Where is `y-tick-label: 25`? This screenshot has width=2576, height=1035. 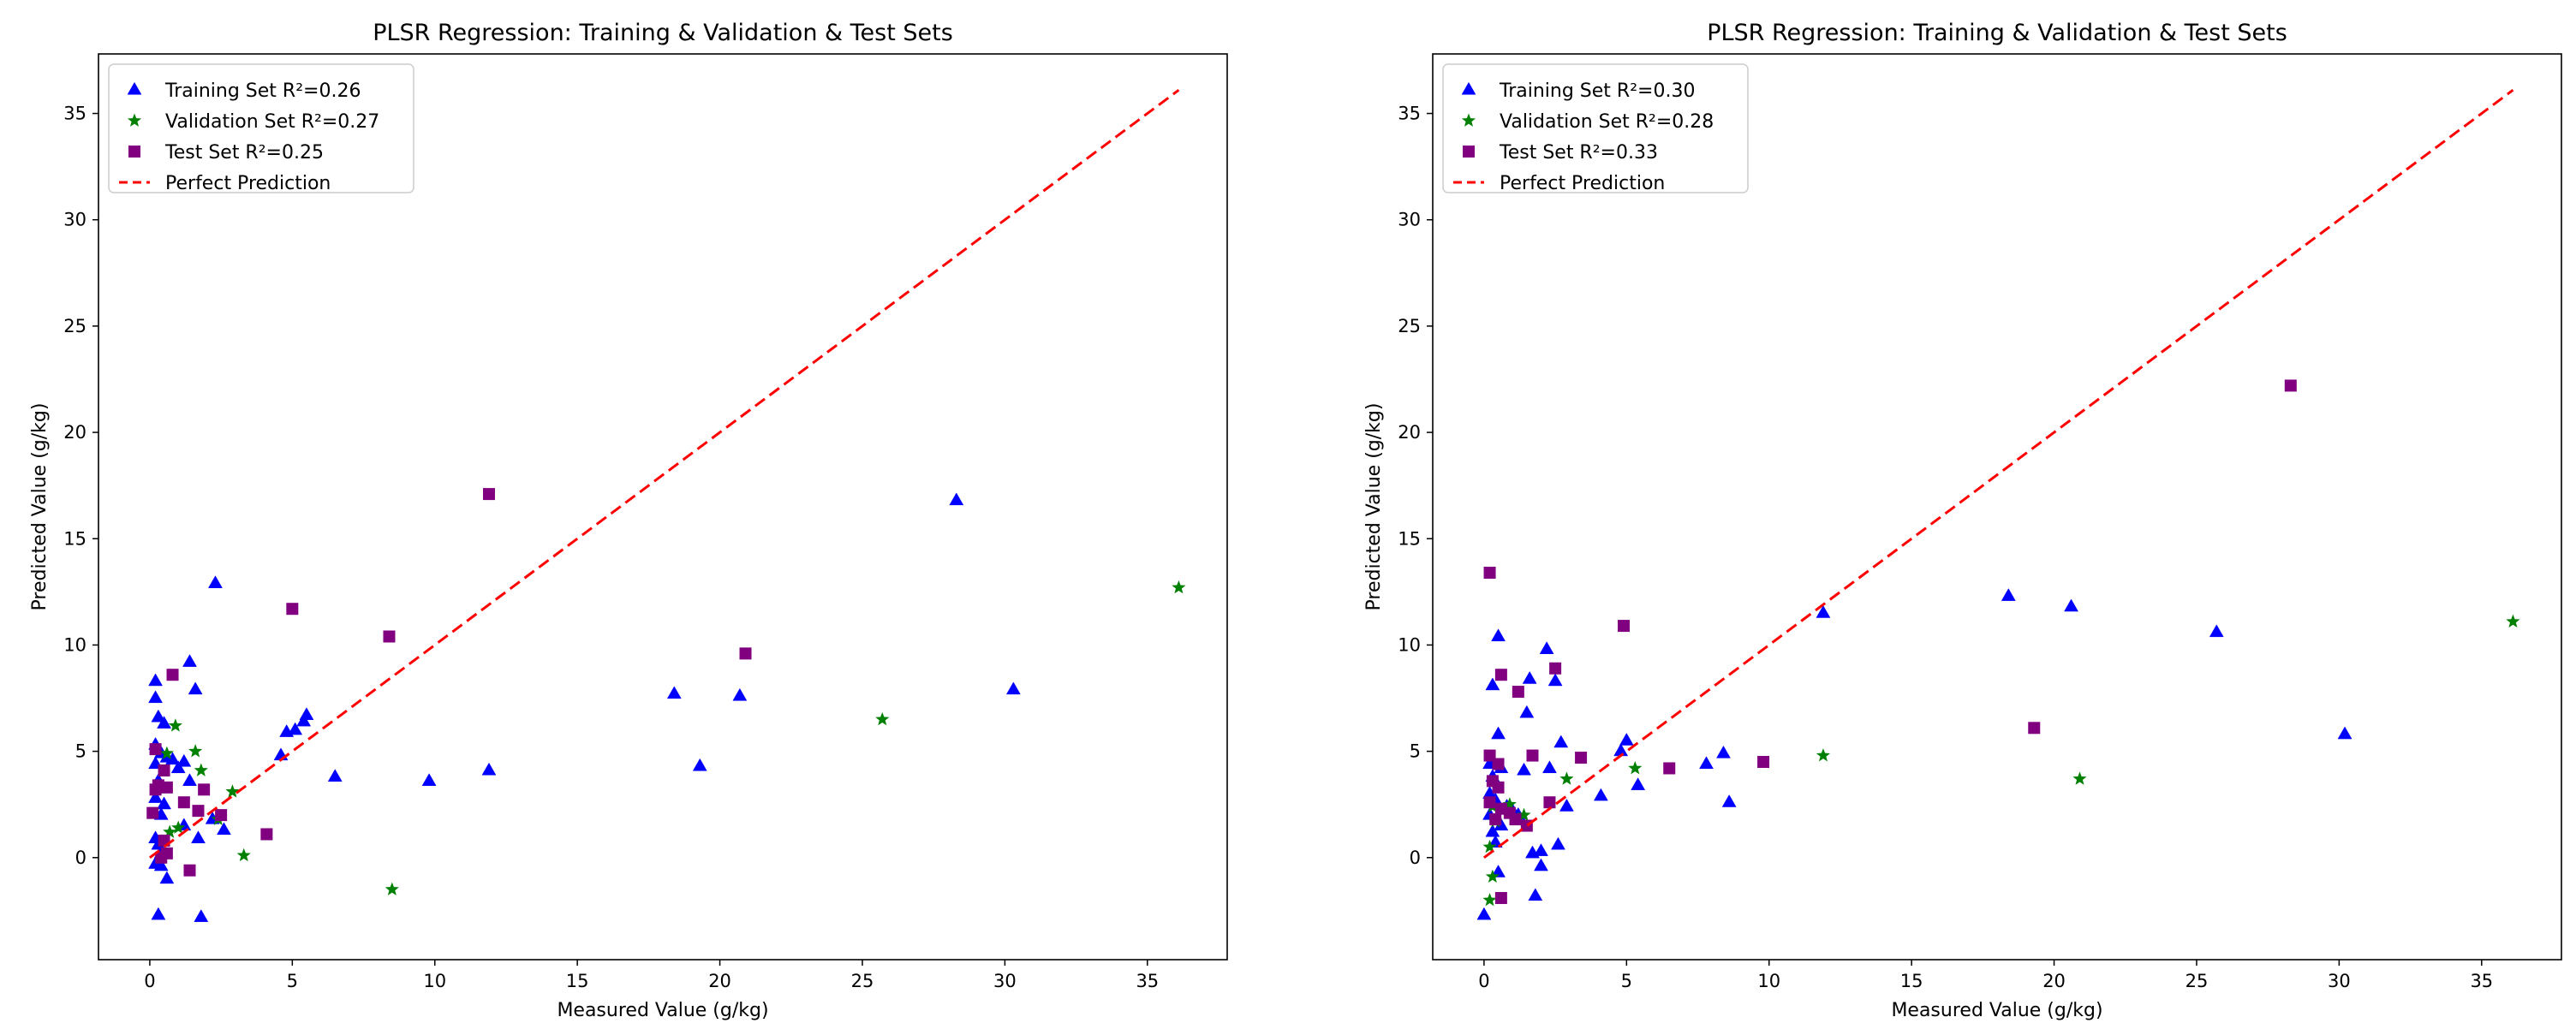
y-tick-label: 25 is located at coordinates (1409, 326).